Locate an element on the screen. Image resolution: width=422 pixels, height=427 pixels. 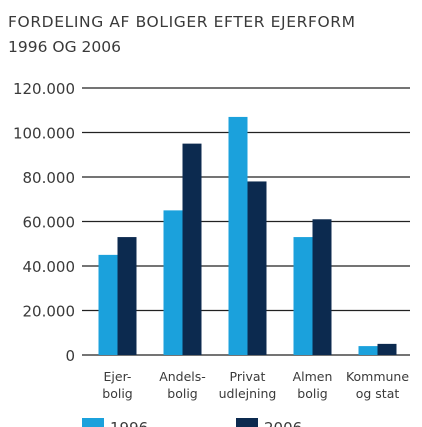
x-tick-line: Privat is located at coordinates (248, 376).